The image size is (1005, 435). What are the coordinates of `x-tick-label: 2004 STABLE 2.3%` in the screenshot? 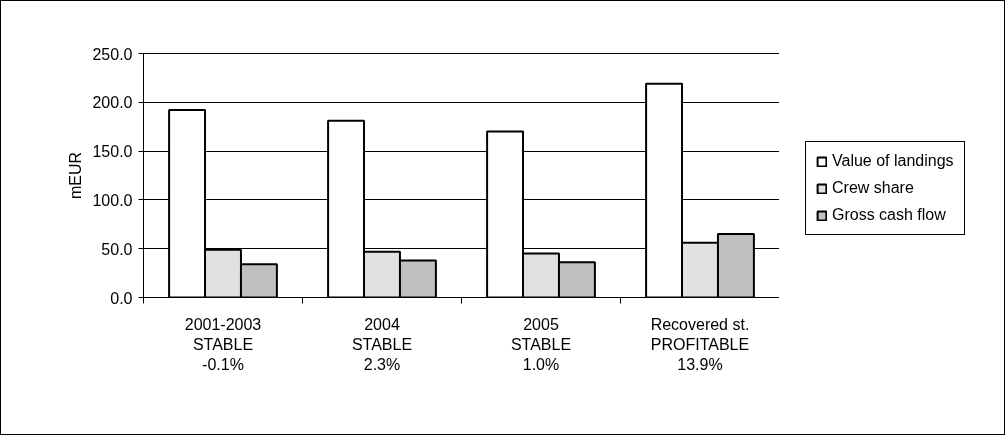 It's located at (382, 344).